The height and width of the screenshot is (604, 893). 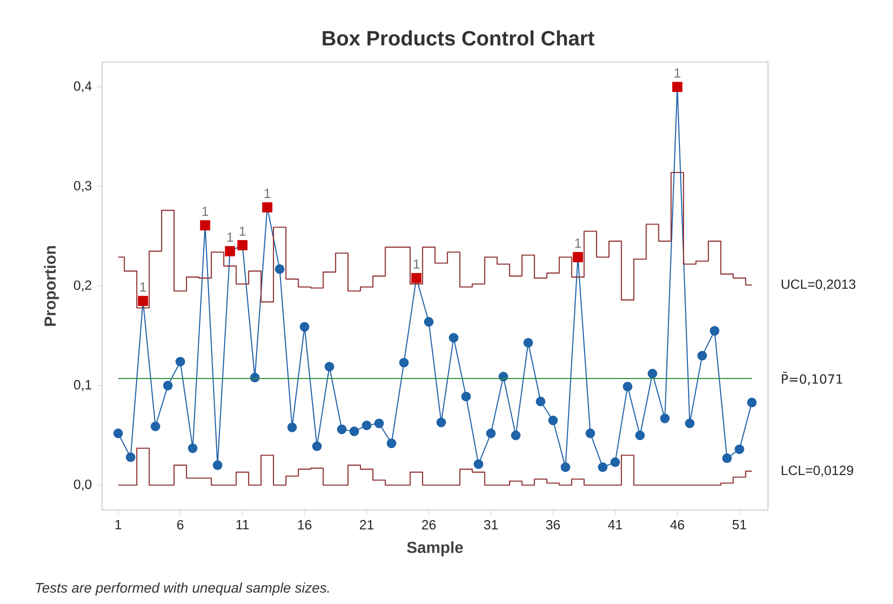 What do you see at coordinates (83, 86) in the screenshot?
I see `y-tick-label: 0,4` at bounding box center [83, 86].